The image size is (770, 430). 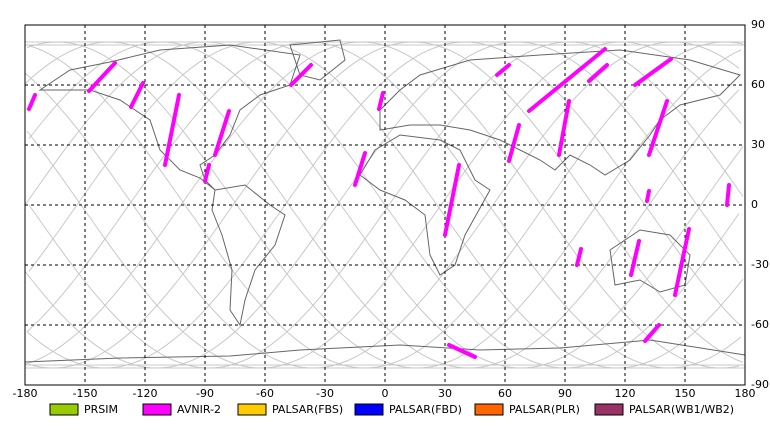 I want to click on y-tick-label: 30, so click(x=758, y=144).